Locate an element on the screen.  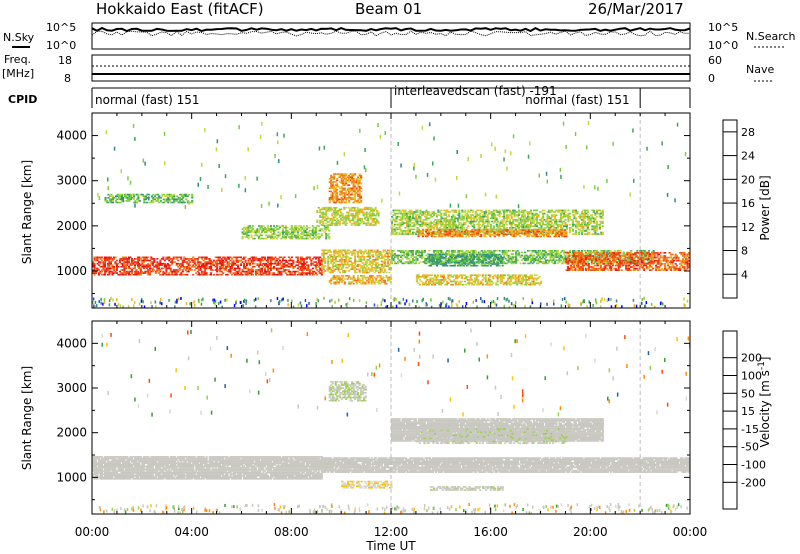
cpid-segment-label: normal (fast) 151 is located at coordinates (147, 100).